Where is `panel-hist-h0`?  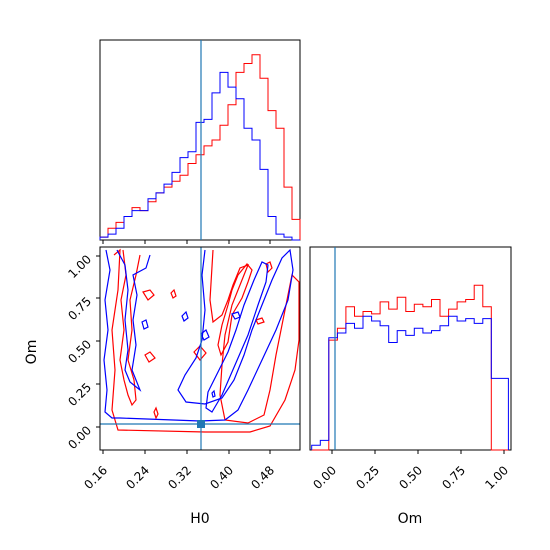 panel-hist-h0 is located at coordinates (200, 141).